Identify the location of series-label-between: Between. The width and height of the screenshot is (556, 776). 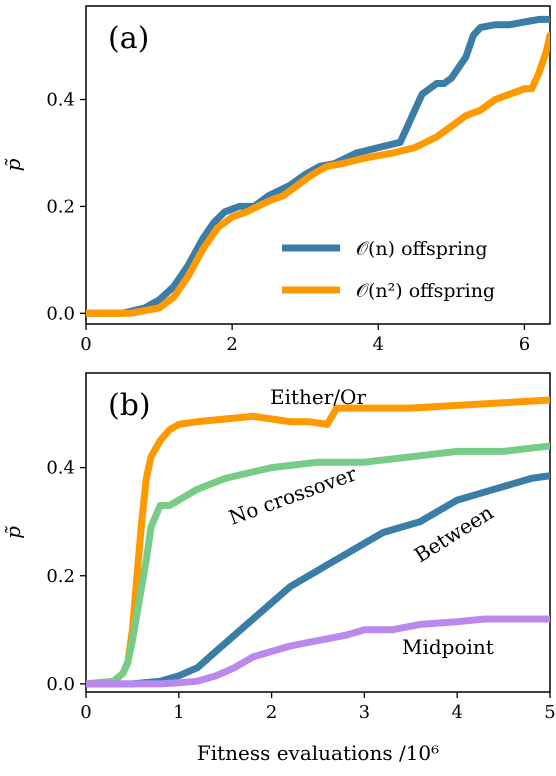
(454, 533).